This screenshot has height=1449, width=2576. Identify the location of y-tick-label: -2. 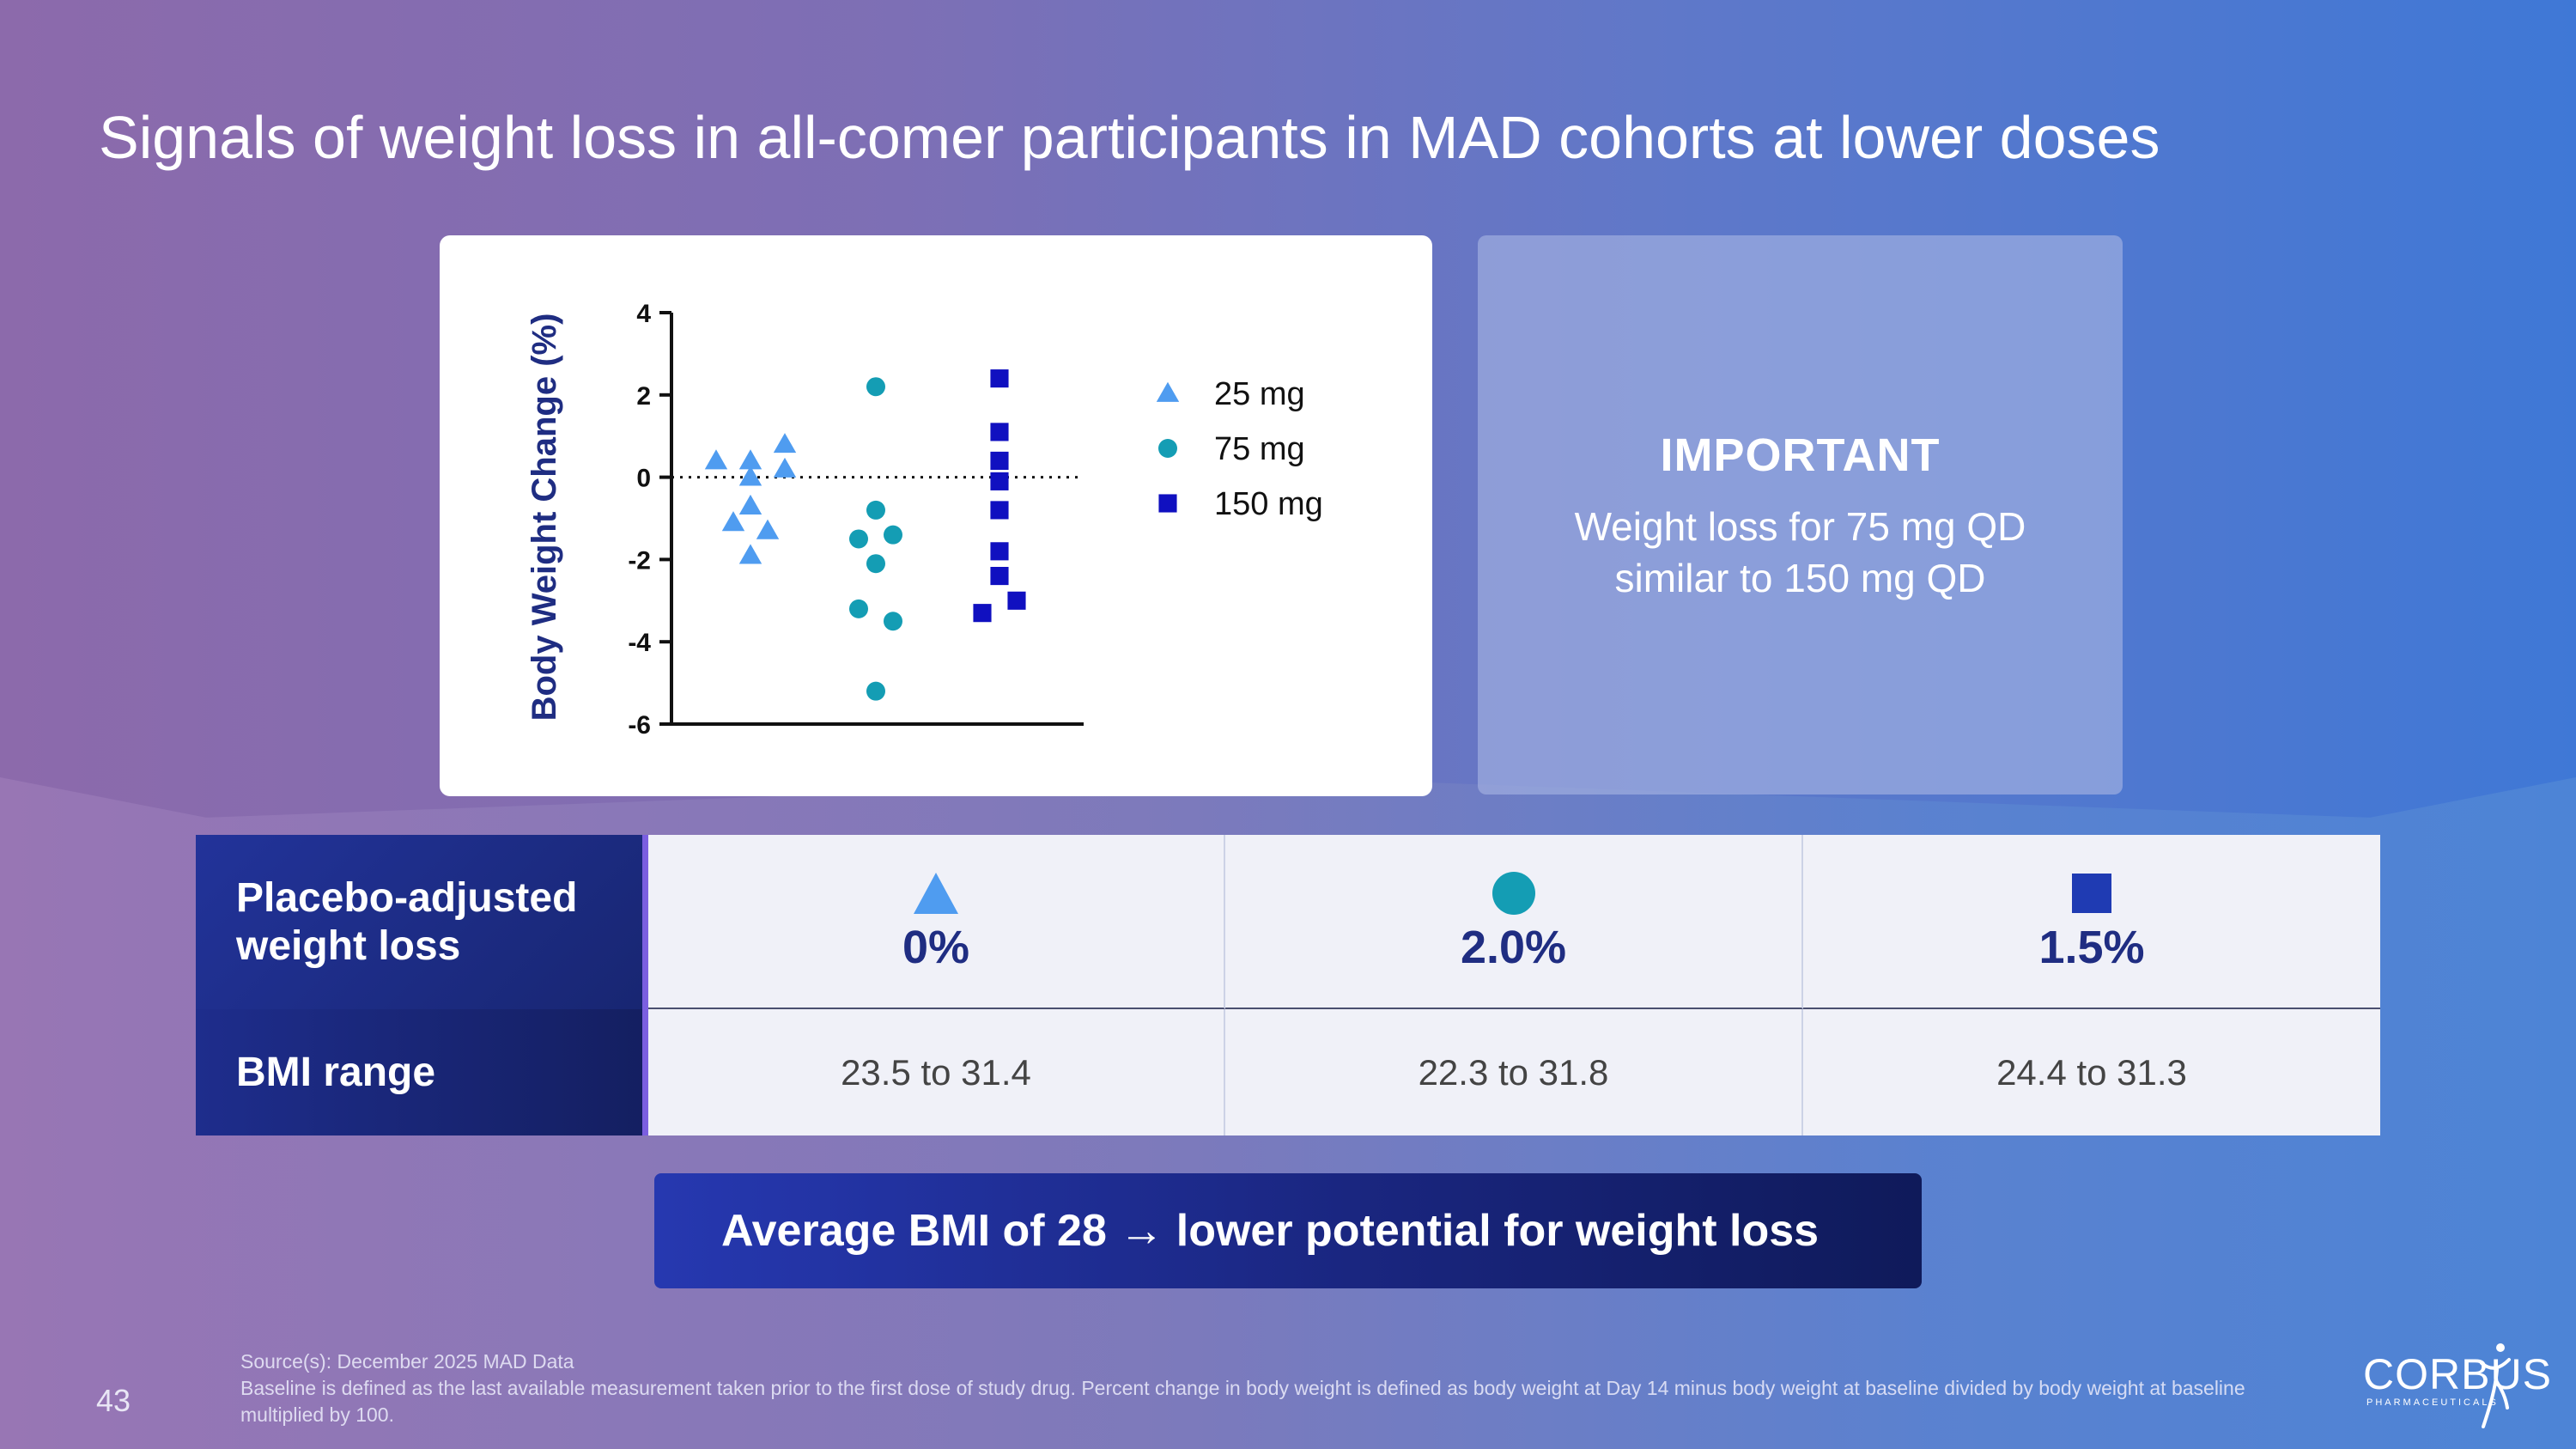
(640, 560).